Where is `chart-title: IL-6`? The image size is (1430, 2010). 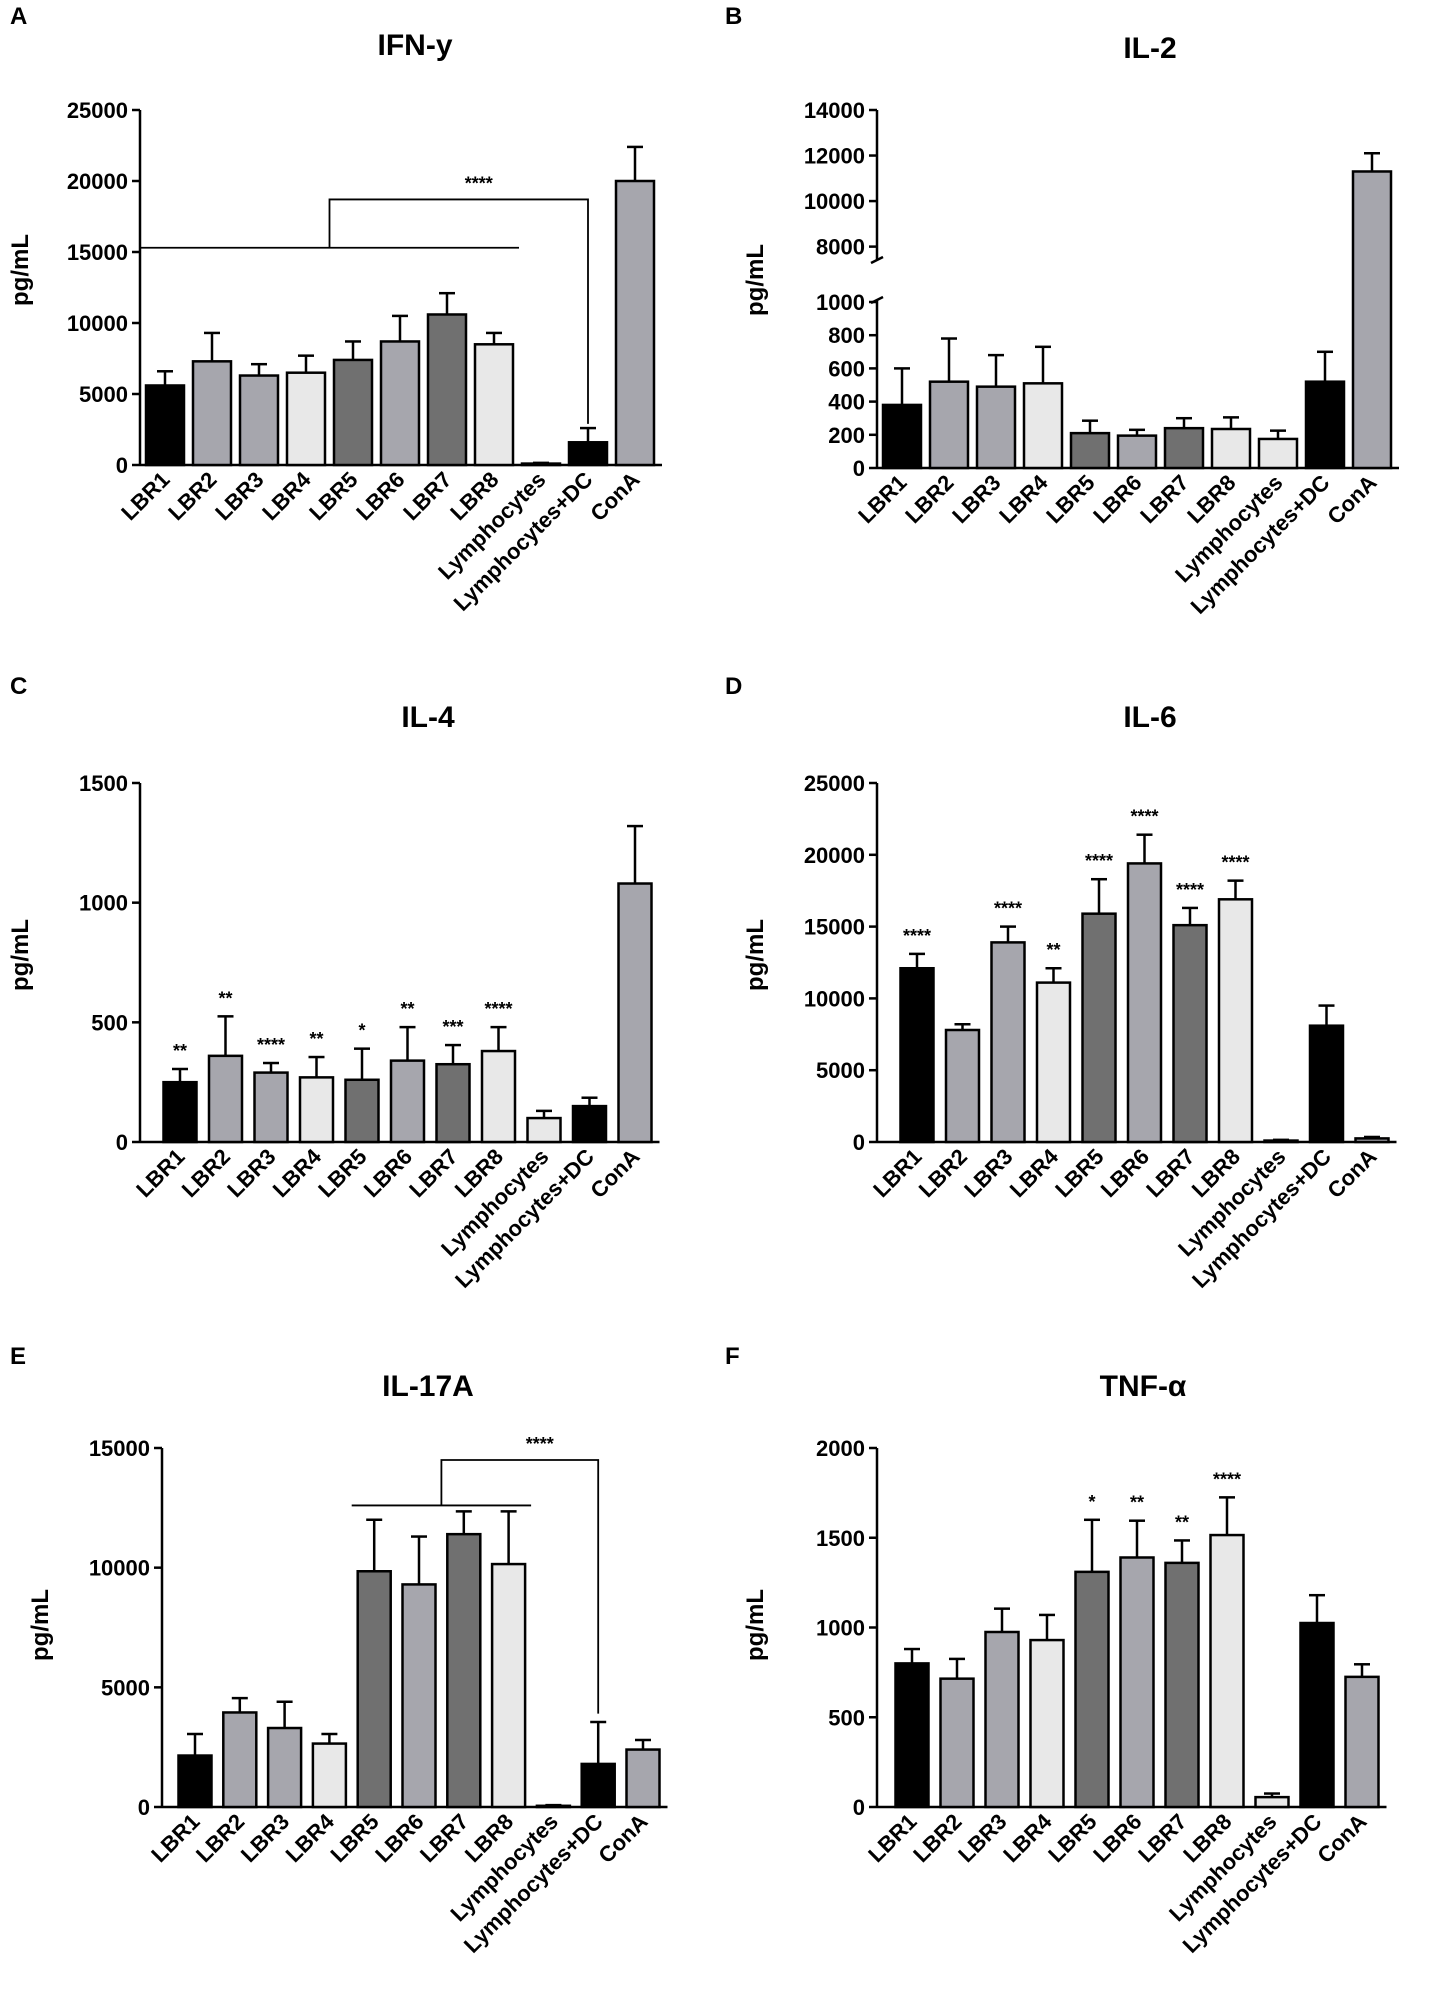
chart-title: IL-6 is located at coordinates (1149, 717).